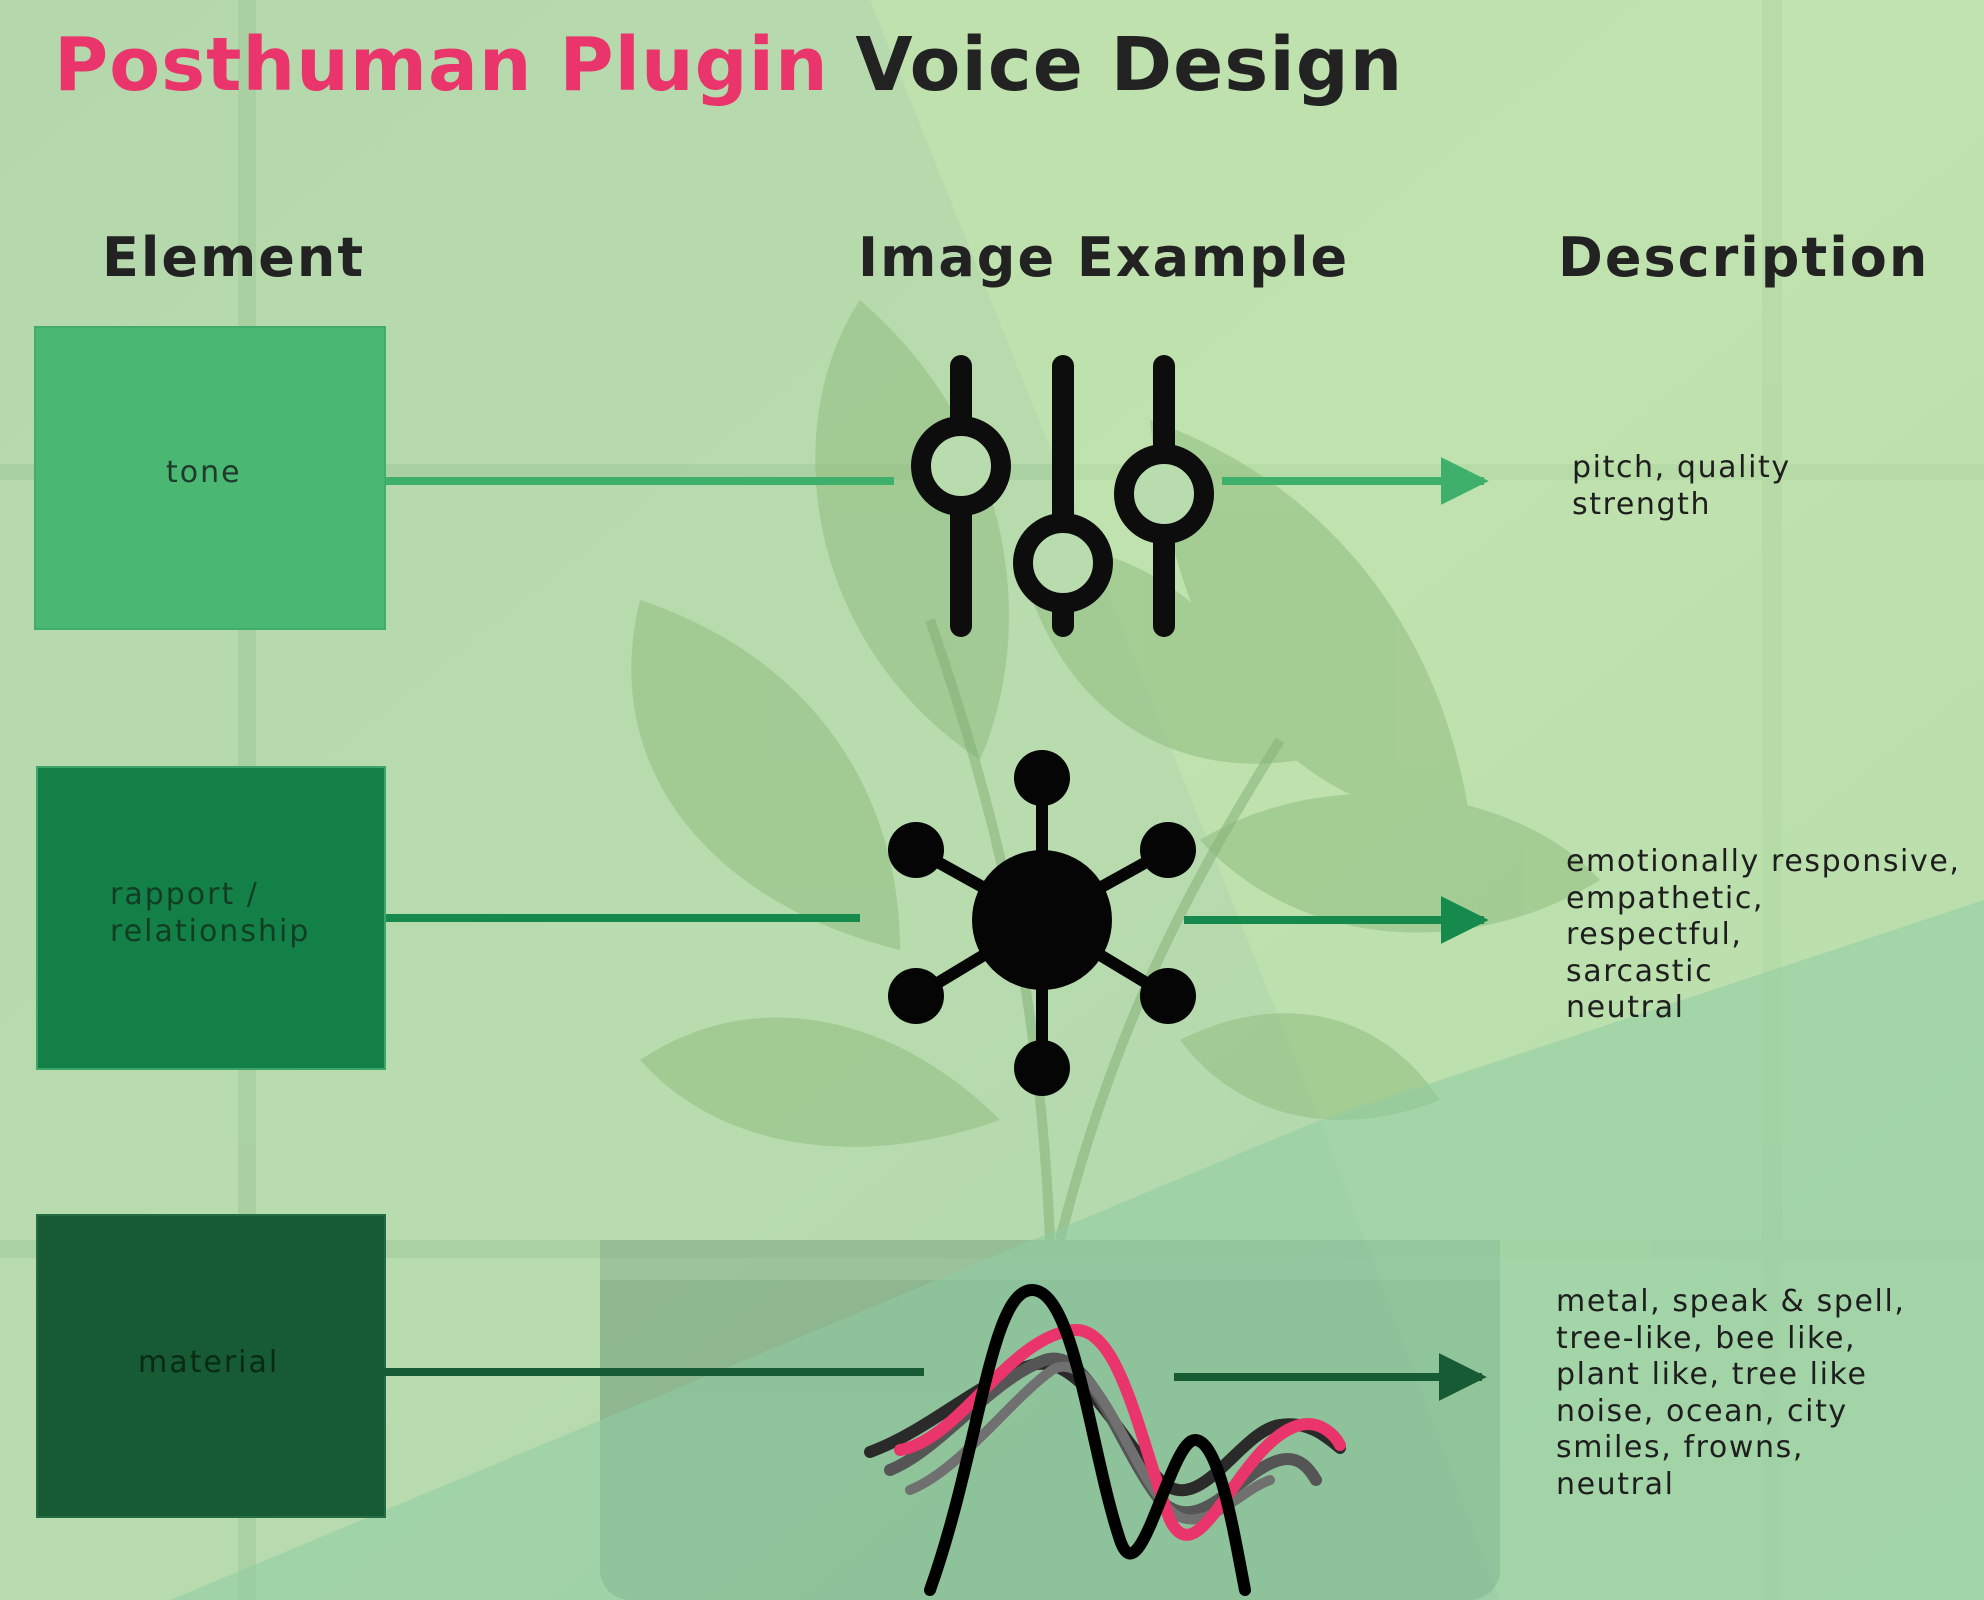 Image resolution: width=1984 pixels, height=1600 pixels. I want to click on column-heading-description: Description, so click(1744, 257).